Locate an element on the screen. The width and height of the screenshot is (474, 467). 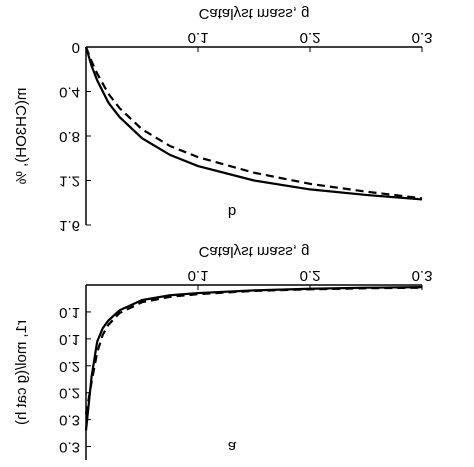
y-axis-label: m(CH3OH), % is located at coordinates (21, 136).